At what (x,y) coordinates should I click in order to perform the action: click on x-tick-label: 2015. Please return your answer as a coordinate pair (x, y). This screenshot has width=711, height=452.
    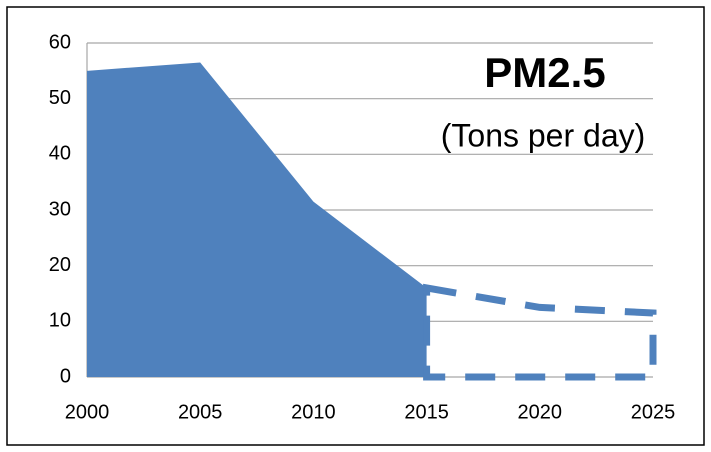
    Looking at the image, I should click on (426, 412).